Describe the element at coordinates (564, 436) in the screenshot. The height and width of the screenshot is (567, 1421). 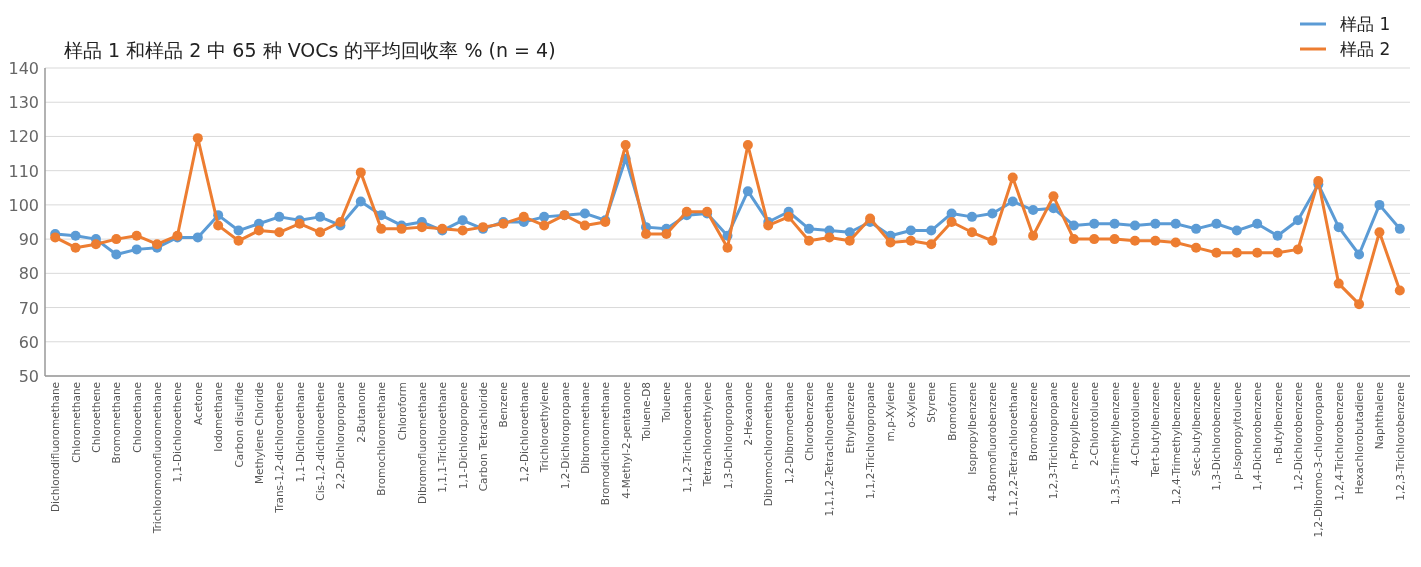
I see `x-tick-label: 1,2-Dichloropropane` at that location.